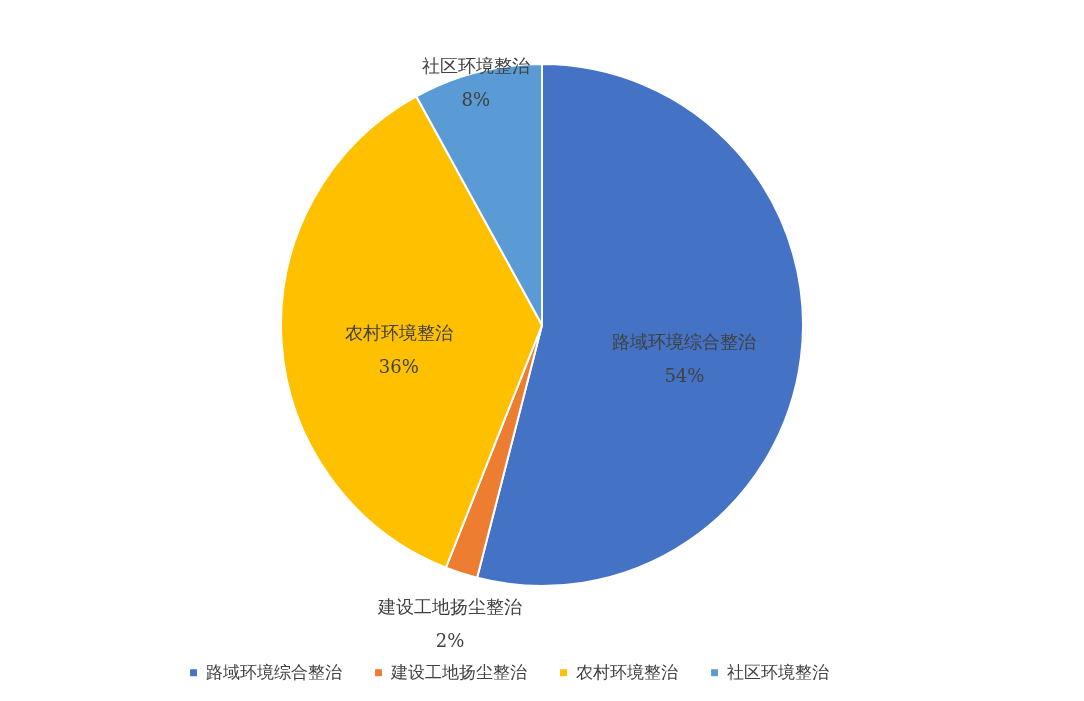  I want to click on data-label: 2%, so click(450, 640).